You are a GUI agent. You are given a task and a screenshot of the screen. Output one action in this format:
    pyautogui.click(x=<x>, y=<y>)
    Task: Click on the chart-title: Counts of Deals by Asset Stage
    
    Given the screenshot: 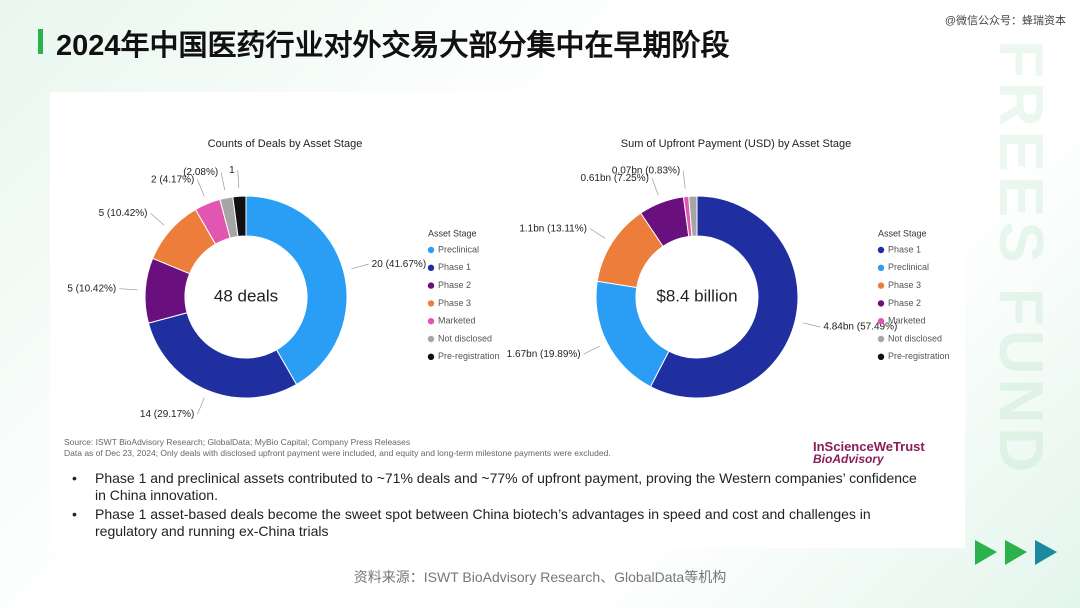 What is the action you would take?
    pyautogui.click(x=285, y=144)
    